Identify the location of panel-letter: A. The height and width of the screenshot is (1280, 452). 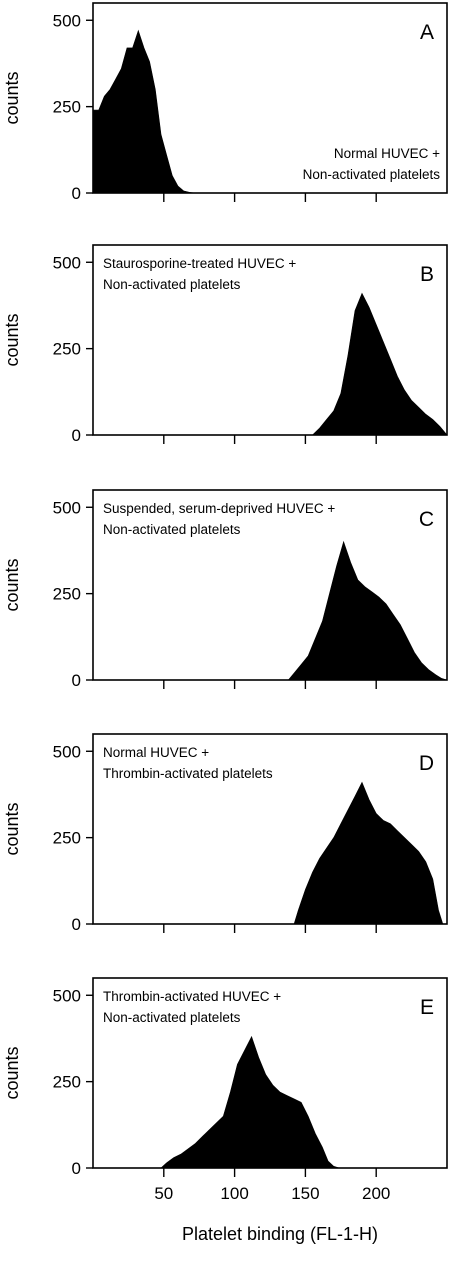
(427, 32).